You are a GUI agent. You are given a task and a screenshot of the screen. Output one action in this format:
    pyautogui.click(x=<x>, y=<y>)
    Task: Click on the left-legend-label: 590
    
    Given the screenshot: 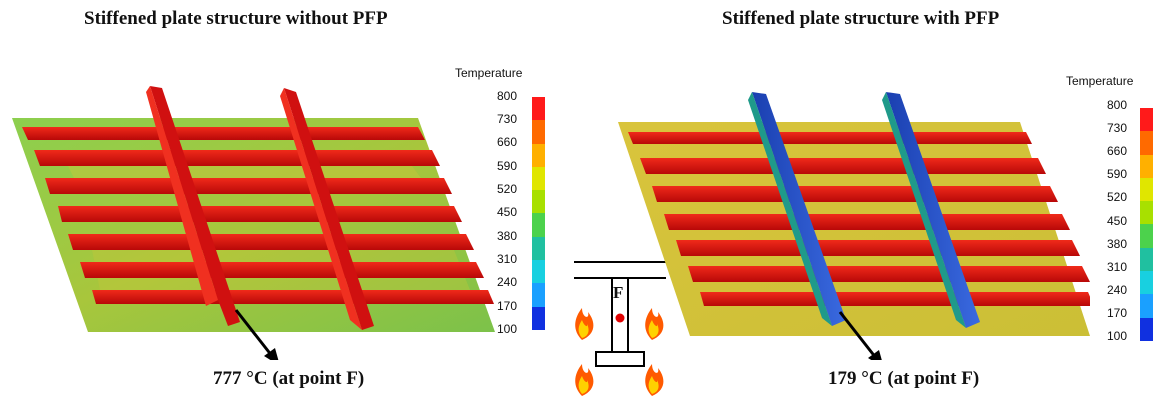 What is the action you would take?
    pyautogui.click(x=507, y=166)
    